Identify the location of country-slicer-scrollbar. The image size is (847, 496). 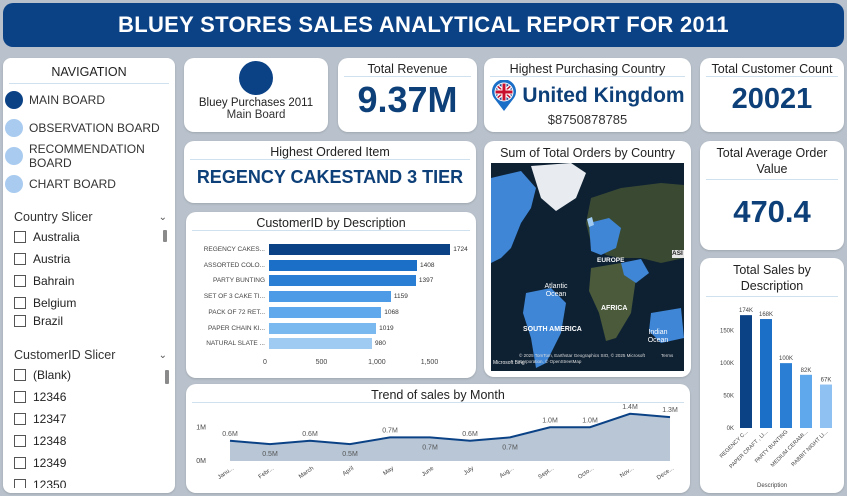
(165, 236).